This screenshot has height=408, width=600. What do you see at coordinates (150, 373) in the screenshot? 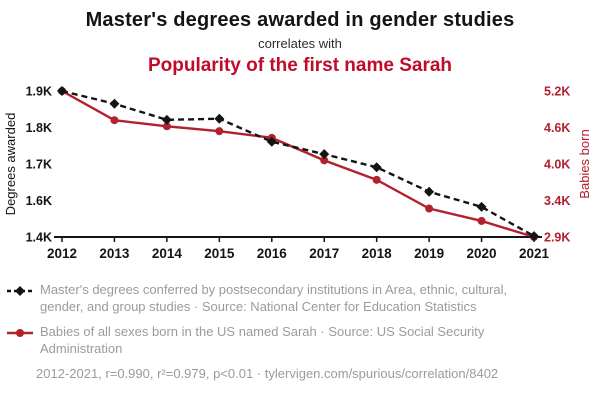
I see `stats-summary: 2012-2021, r=0.990, r²=0.979, p<0.01 ·` at bounding box center [150, 373].